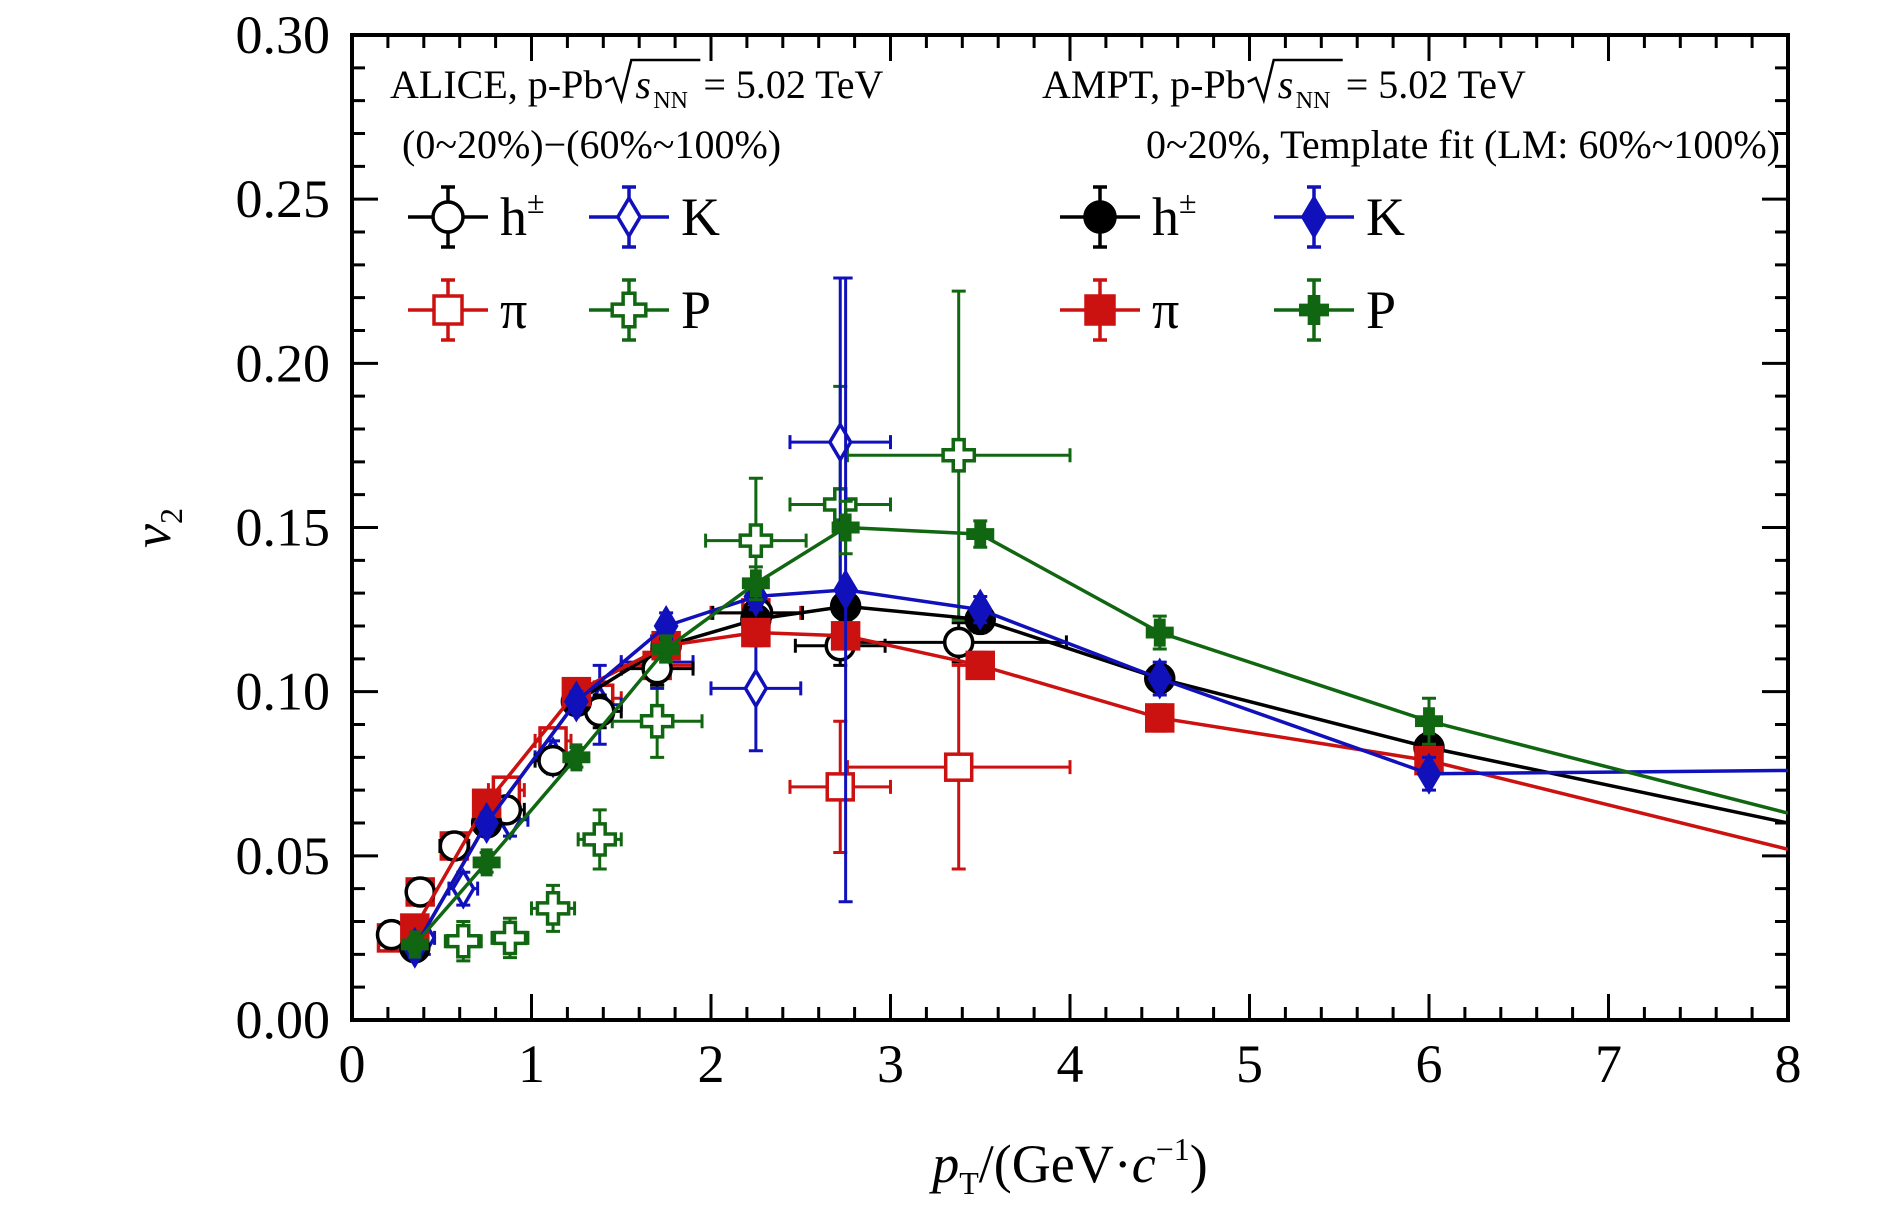 This screenshot has width=1890, height=1212. Describe the element at coordinates (496, 84) in the screenshot. I see `annotation-text: ALICE, p-Pb` at that location.